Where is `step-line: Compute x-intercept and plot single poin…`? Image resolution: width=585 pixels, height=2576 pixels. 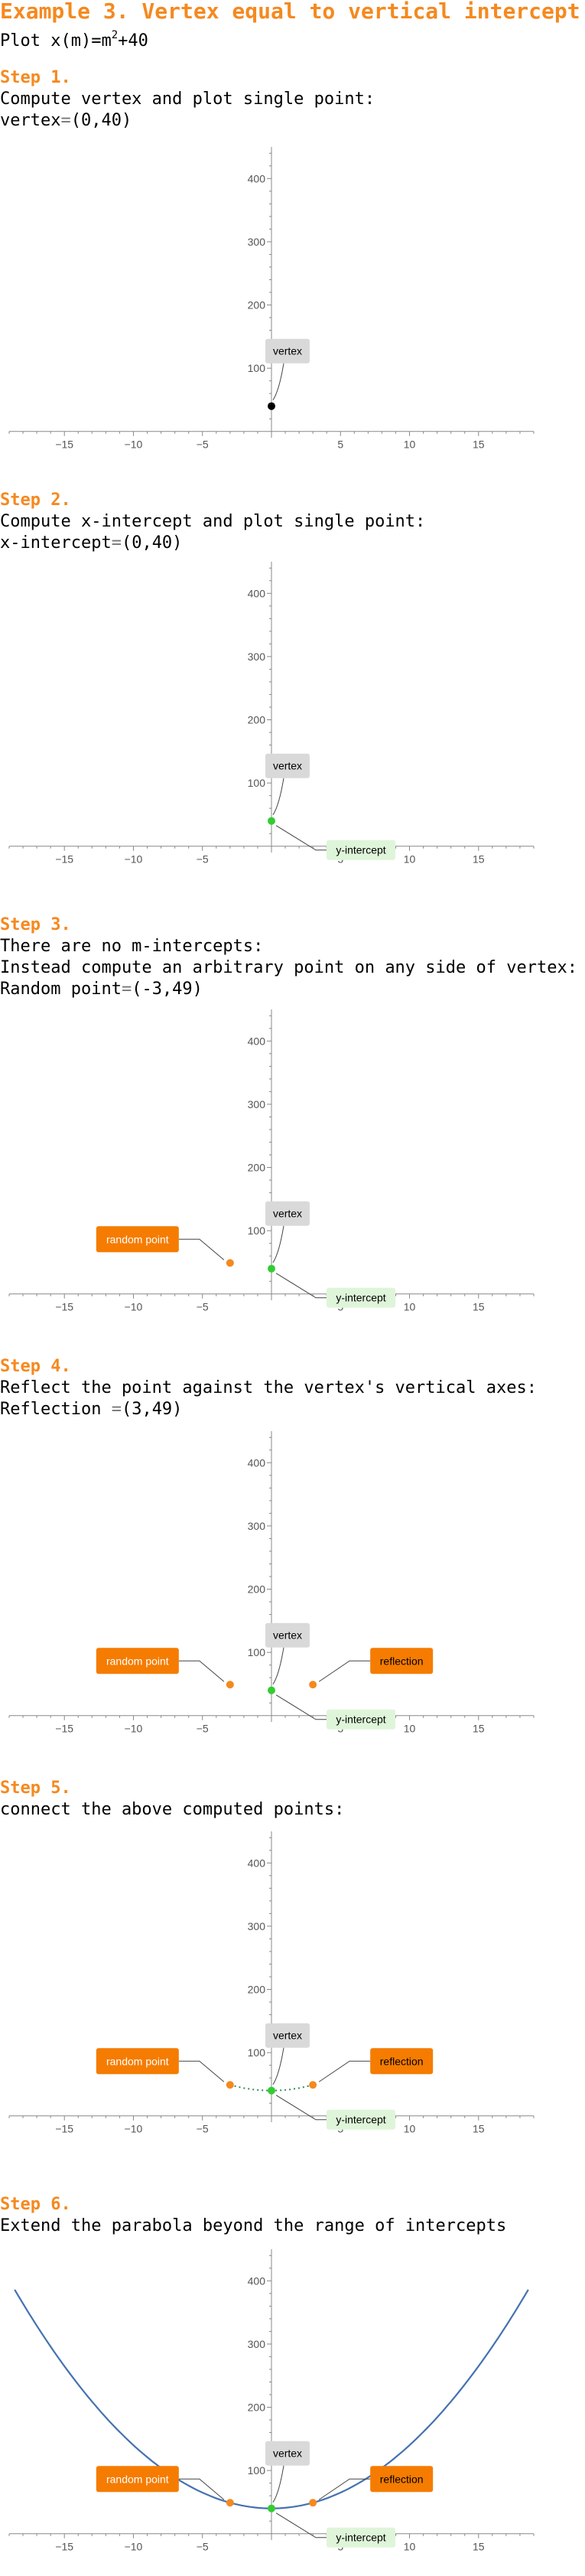 step-line: Compute x-intercept and plot single poin… is located at coordinates (213, 521).